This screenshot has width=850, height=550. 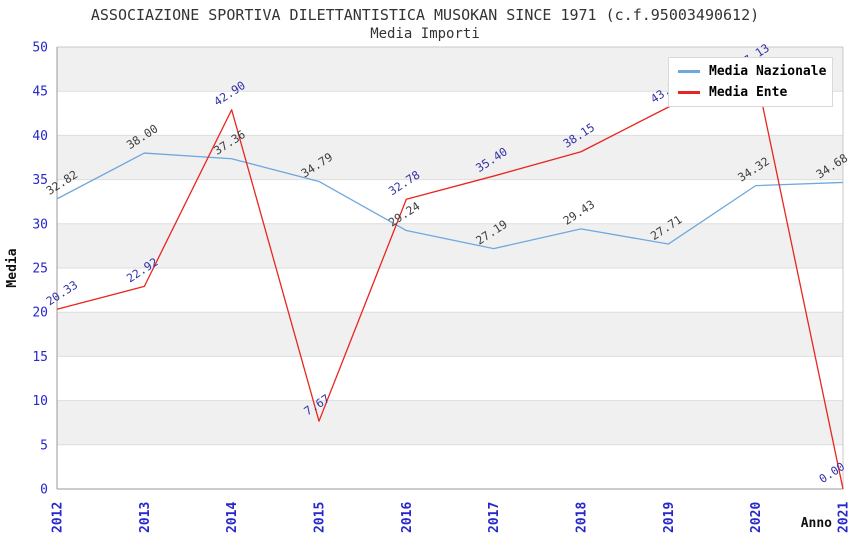 What do you see at coordinates (44, 445) in the screenshot?
I see `y-tick-label: 5` at bounding box center [44, 445].